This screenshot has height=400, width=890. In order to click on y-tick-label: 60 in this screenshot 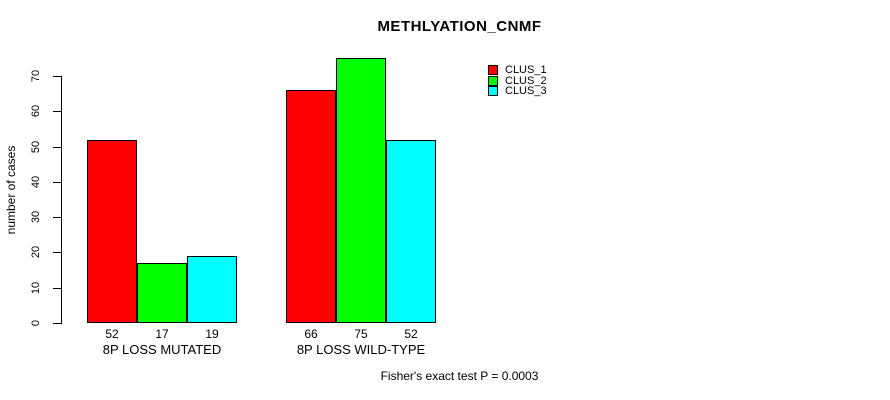, I will do `click(36, 111)`.